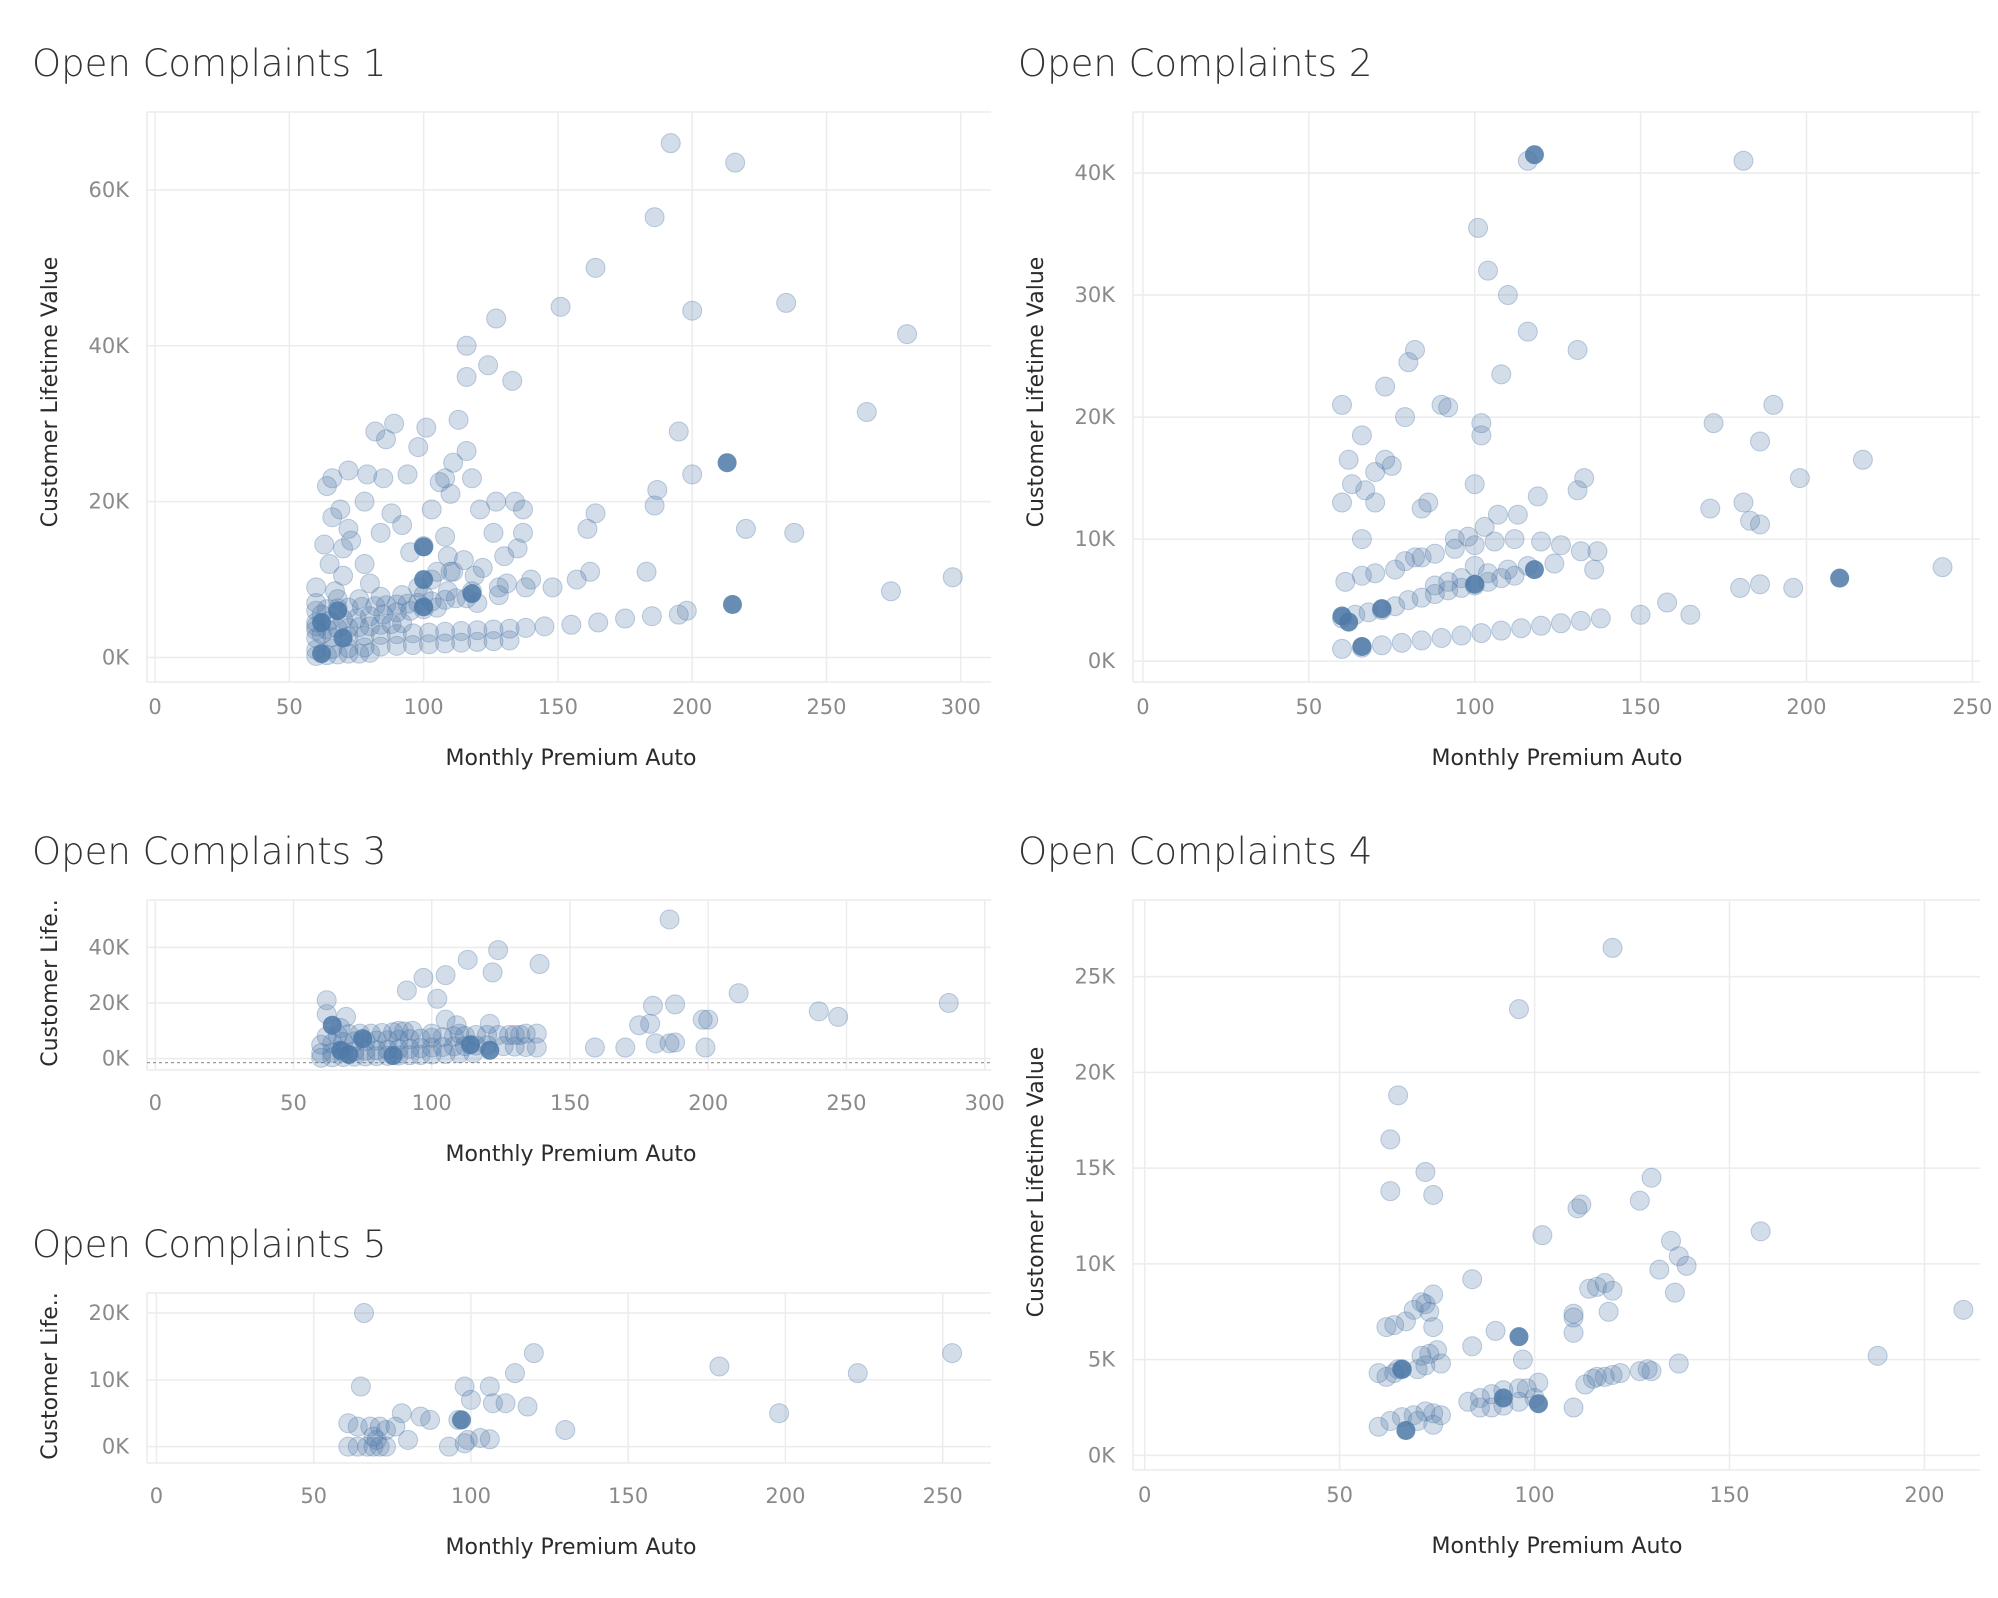 Image resolution: width=1998 pixels, height=1598 pixels. I want to click on y-tick-label: 0K, so click(116, 1447).